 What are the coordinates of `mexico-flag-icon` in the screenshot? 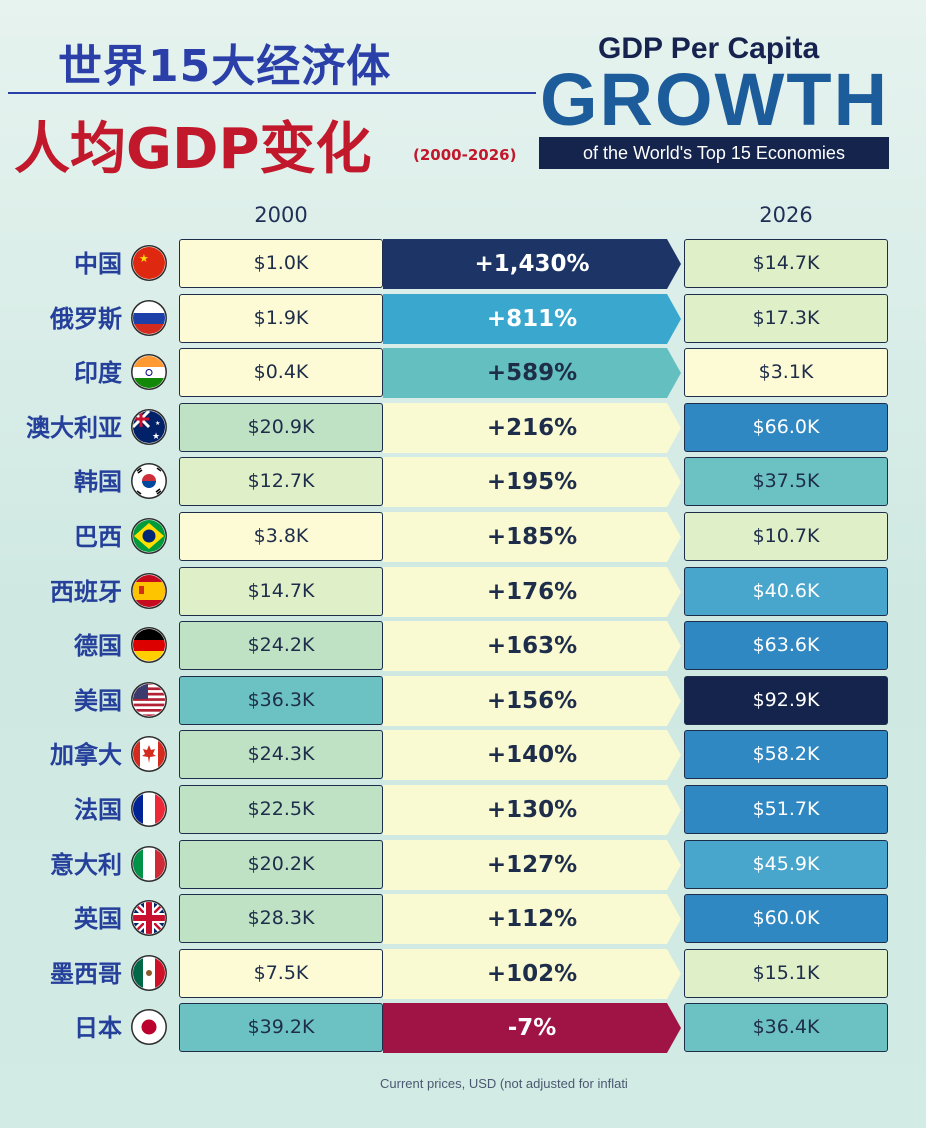 It's located at (149, 972).